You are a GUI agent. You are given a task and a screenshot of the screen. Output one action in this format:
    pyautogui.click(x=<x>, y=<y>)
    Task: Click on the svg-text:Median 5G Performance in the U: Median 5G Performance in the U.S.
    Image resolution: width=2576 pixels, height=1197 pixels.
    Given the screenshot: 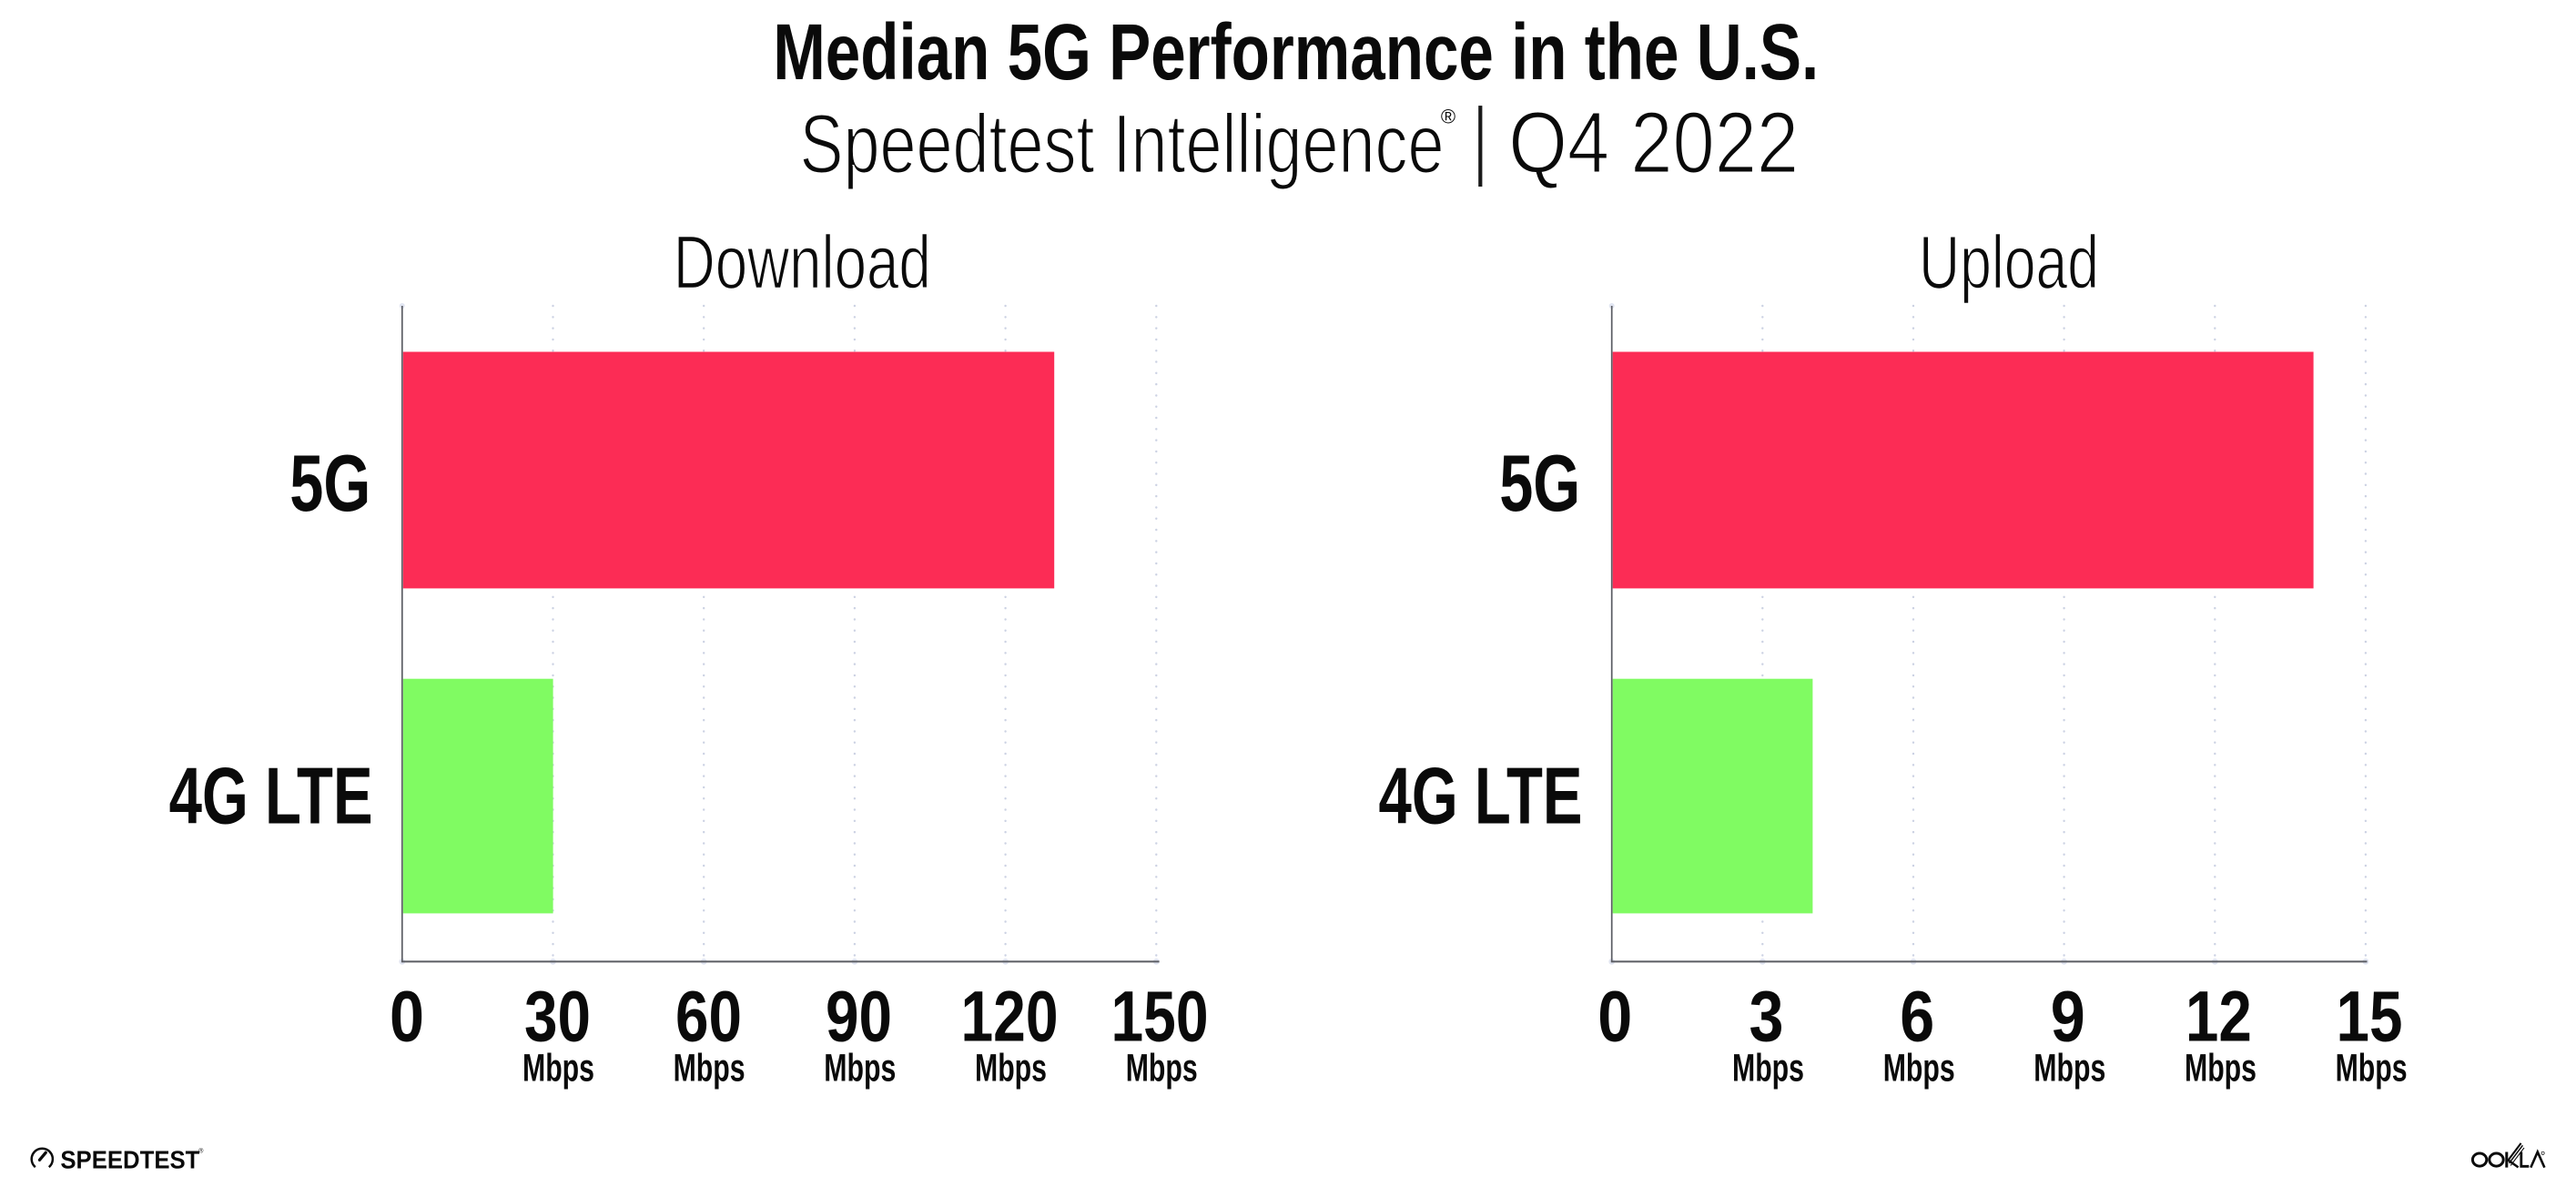 What is the action you would take?
    pyautogui.click(x=1296, y=52)
    